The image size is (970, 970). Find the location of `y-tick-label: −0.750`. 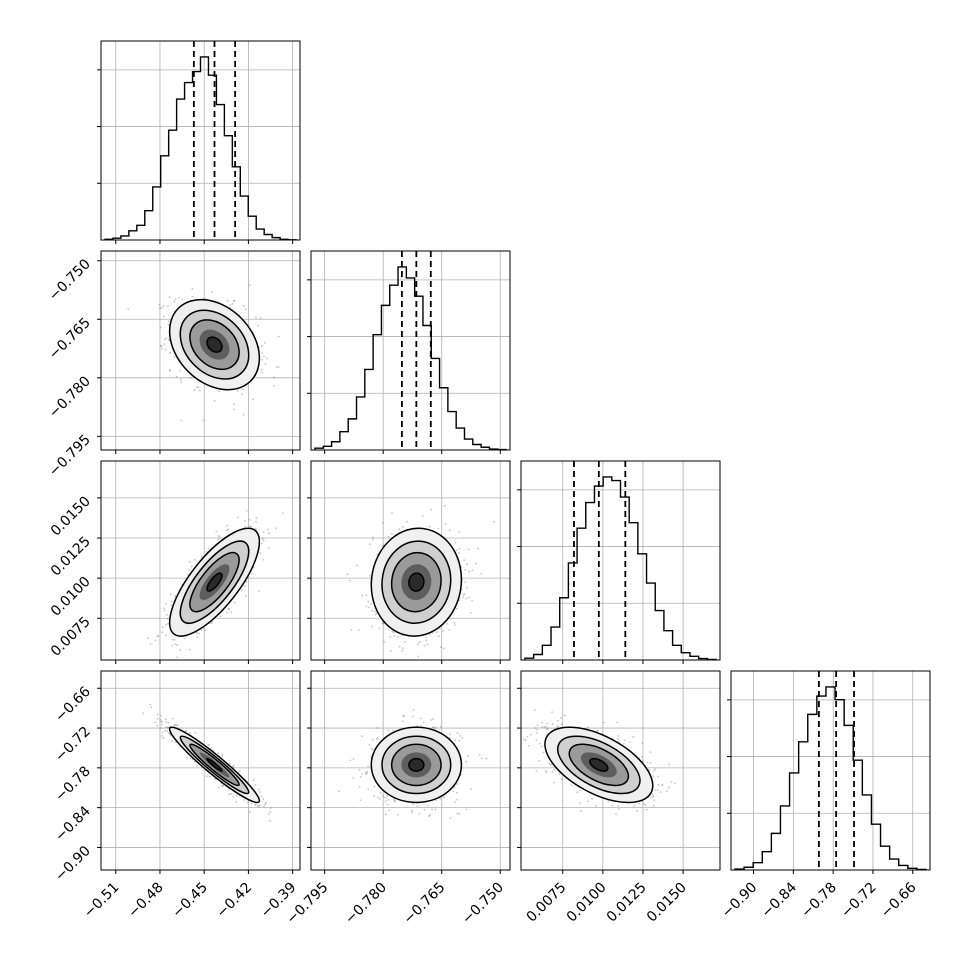

y-tick-label: −0.750 is located at coordinates (70, 280).